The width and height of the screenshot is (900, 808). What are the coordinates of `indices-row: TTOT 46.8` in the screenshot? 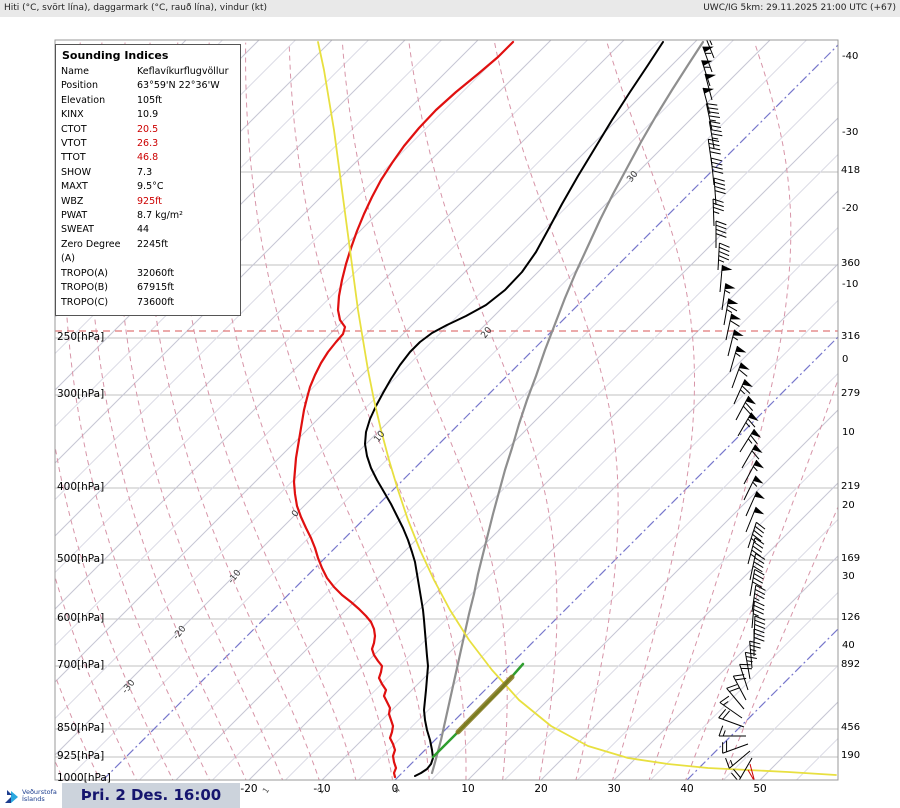 It's located at (148, 158).